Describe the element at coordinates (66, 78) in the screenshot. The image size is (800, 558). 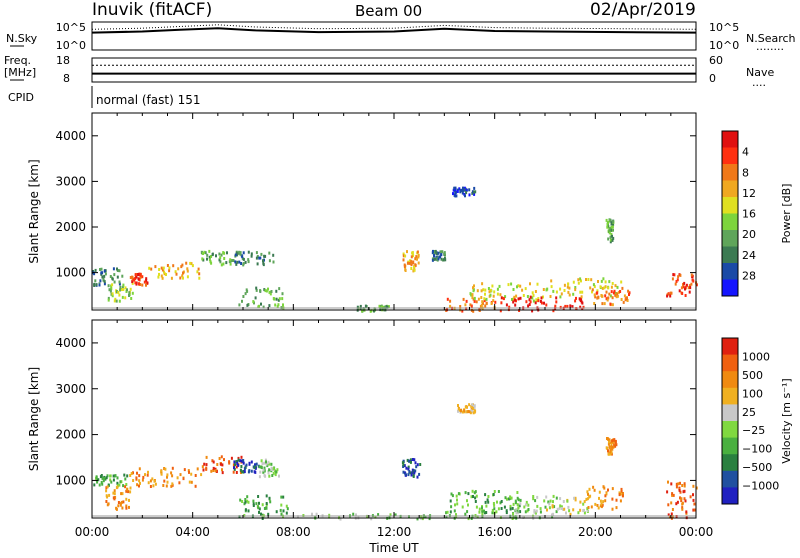
I see `freq-tick-left: 8` at that location.